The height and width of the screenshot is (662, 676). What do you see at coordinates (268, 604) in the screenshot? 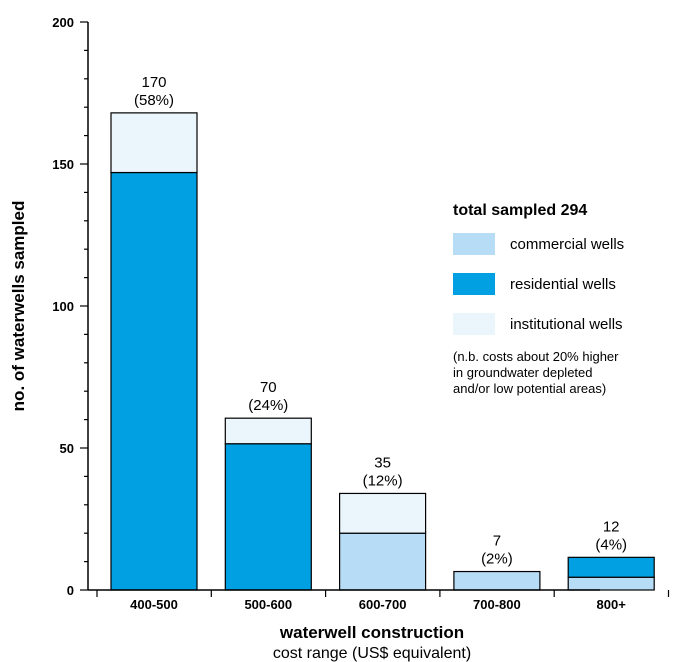
I see `x-tick-label: 500-600` at bounding box center [268, 604].